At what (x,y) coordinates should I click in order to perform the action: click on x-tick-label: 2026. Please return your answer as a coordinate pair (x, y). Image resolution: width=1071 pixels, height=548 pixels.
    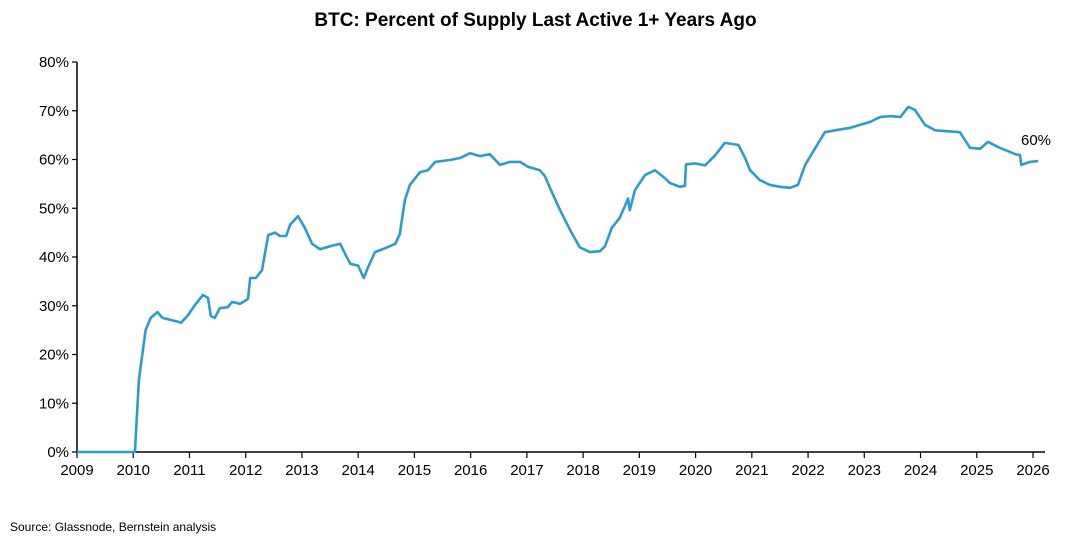
    Looking at the image, I should click on (1032, 470).